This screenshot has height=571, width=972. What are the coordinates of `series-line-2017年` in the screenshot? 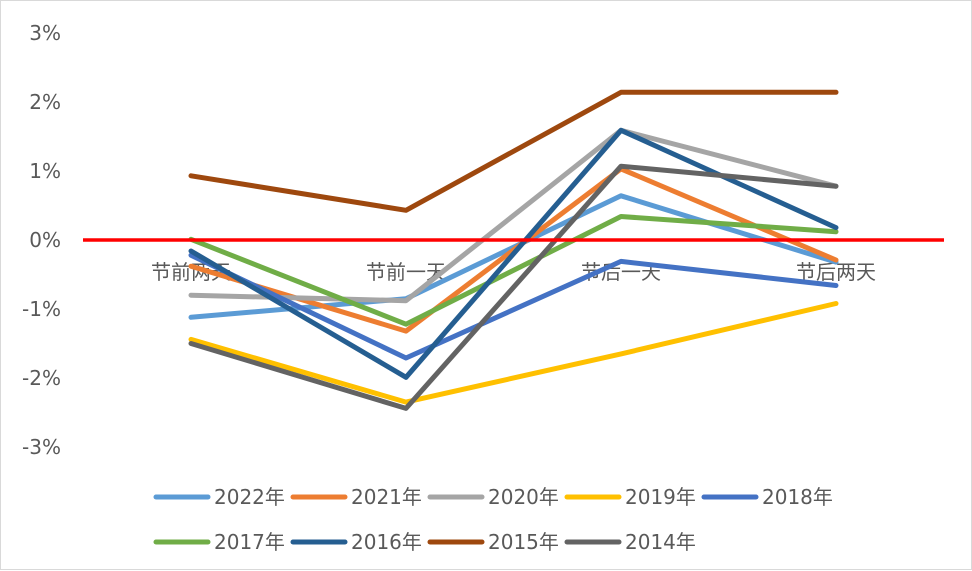 It's located at (513, 270).